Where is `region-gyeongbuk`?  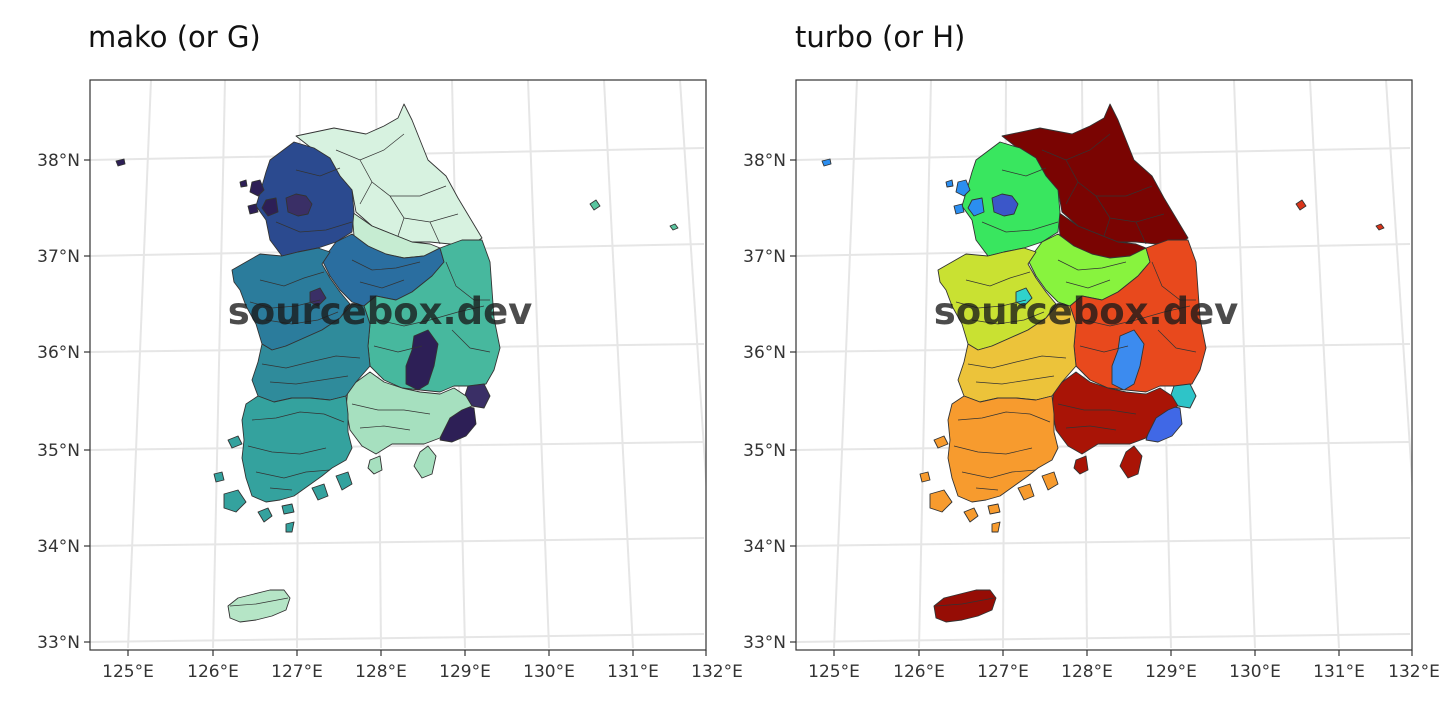
region-gyeongbuk is located at coordinates (1138, 316).